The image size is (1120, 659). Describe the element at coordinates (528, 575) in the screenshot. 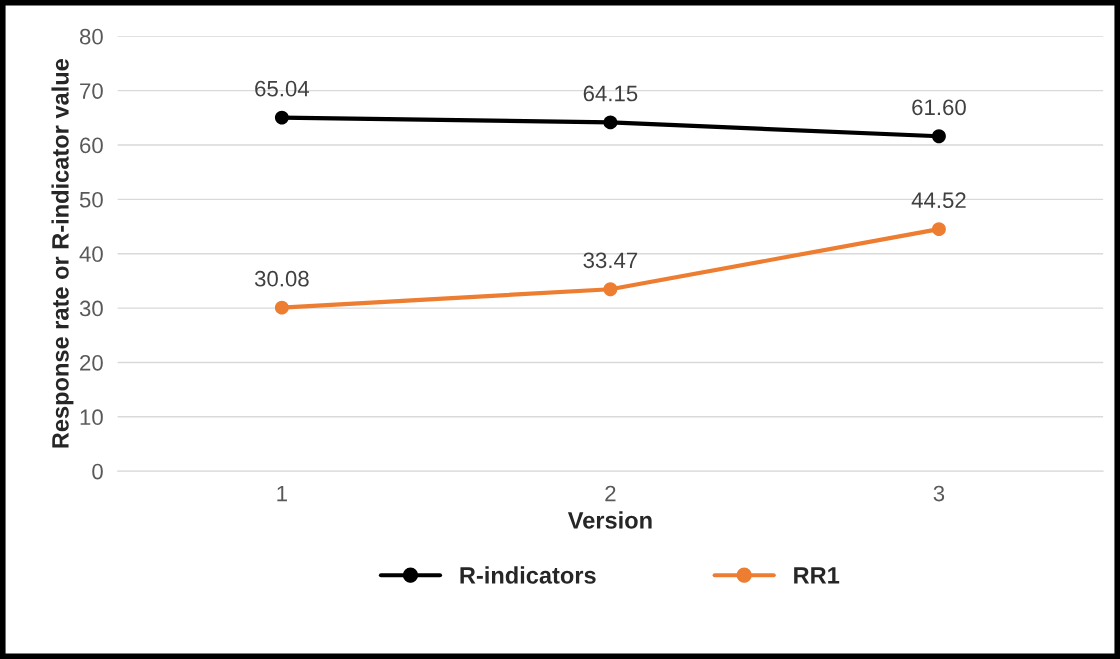

I see `legend-label: R-indicators` at that location.